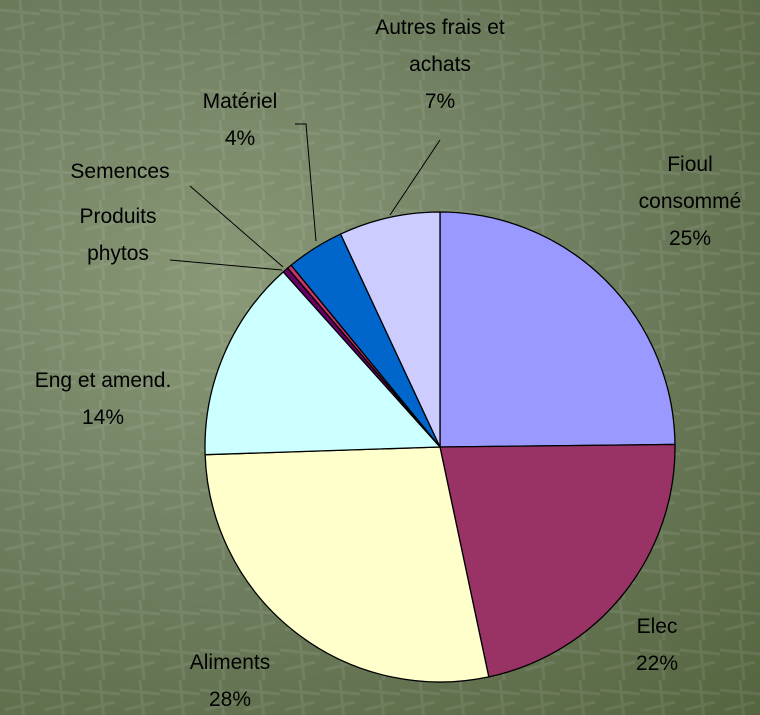 The image size is (760, 715). I want to click on slice-label: Fioul consommé, so click(690, 183).